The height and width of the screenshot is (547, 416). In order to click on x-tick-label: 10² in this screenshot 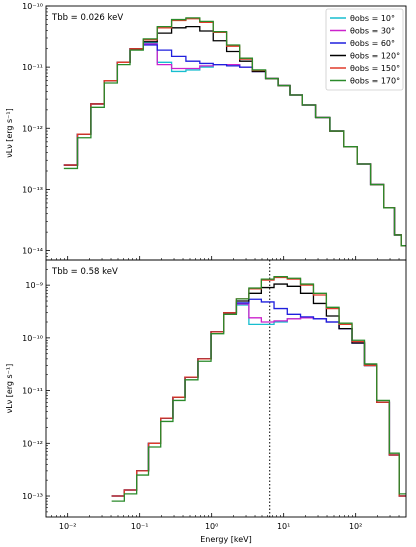, I will do `click(355, 526)`.